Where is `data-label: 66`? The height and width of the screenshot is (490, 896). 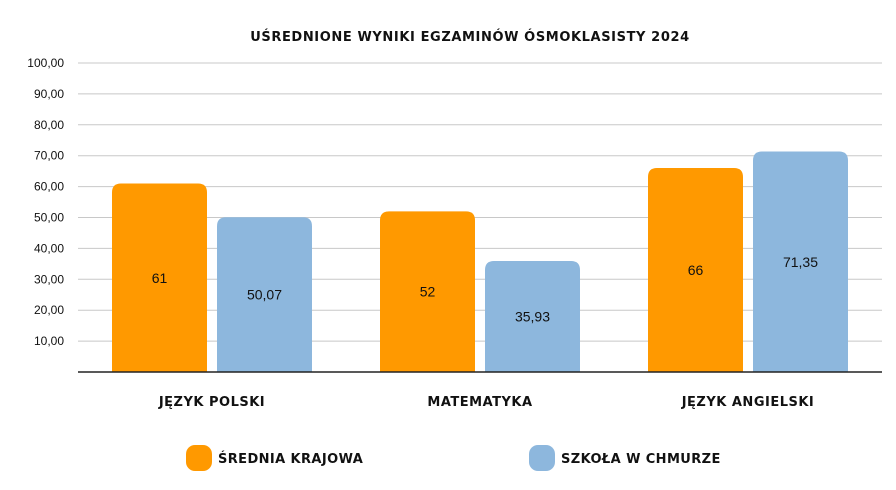
data-label: 66 is located at coordinates (696, 270).